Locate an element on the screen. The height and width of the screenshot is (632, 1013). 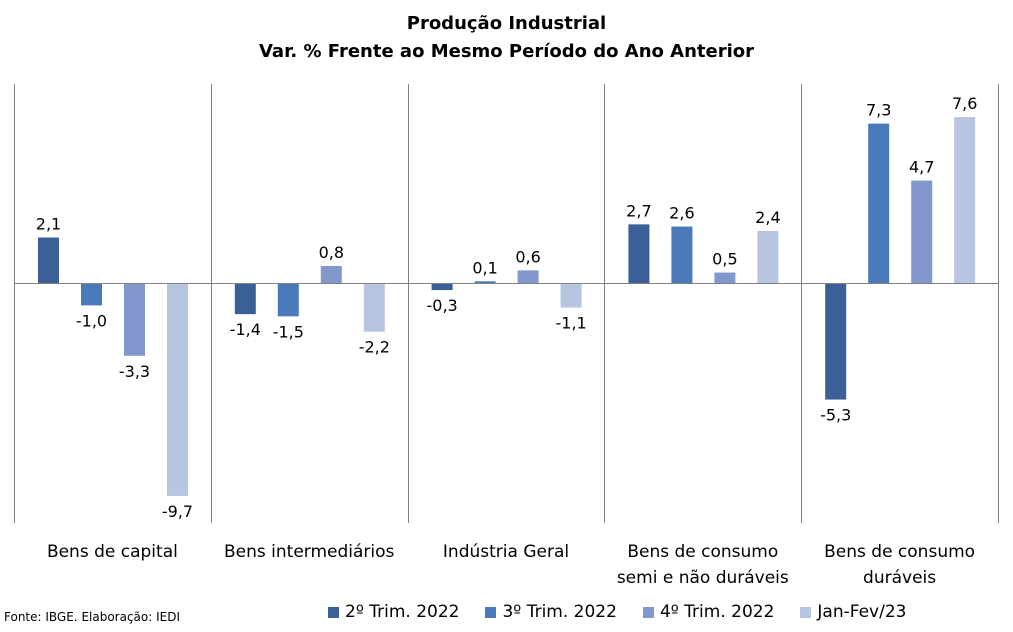
category-label: Indústria Geral is located at coordinates (506, 552).